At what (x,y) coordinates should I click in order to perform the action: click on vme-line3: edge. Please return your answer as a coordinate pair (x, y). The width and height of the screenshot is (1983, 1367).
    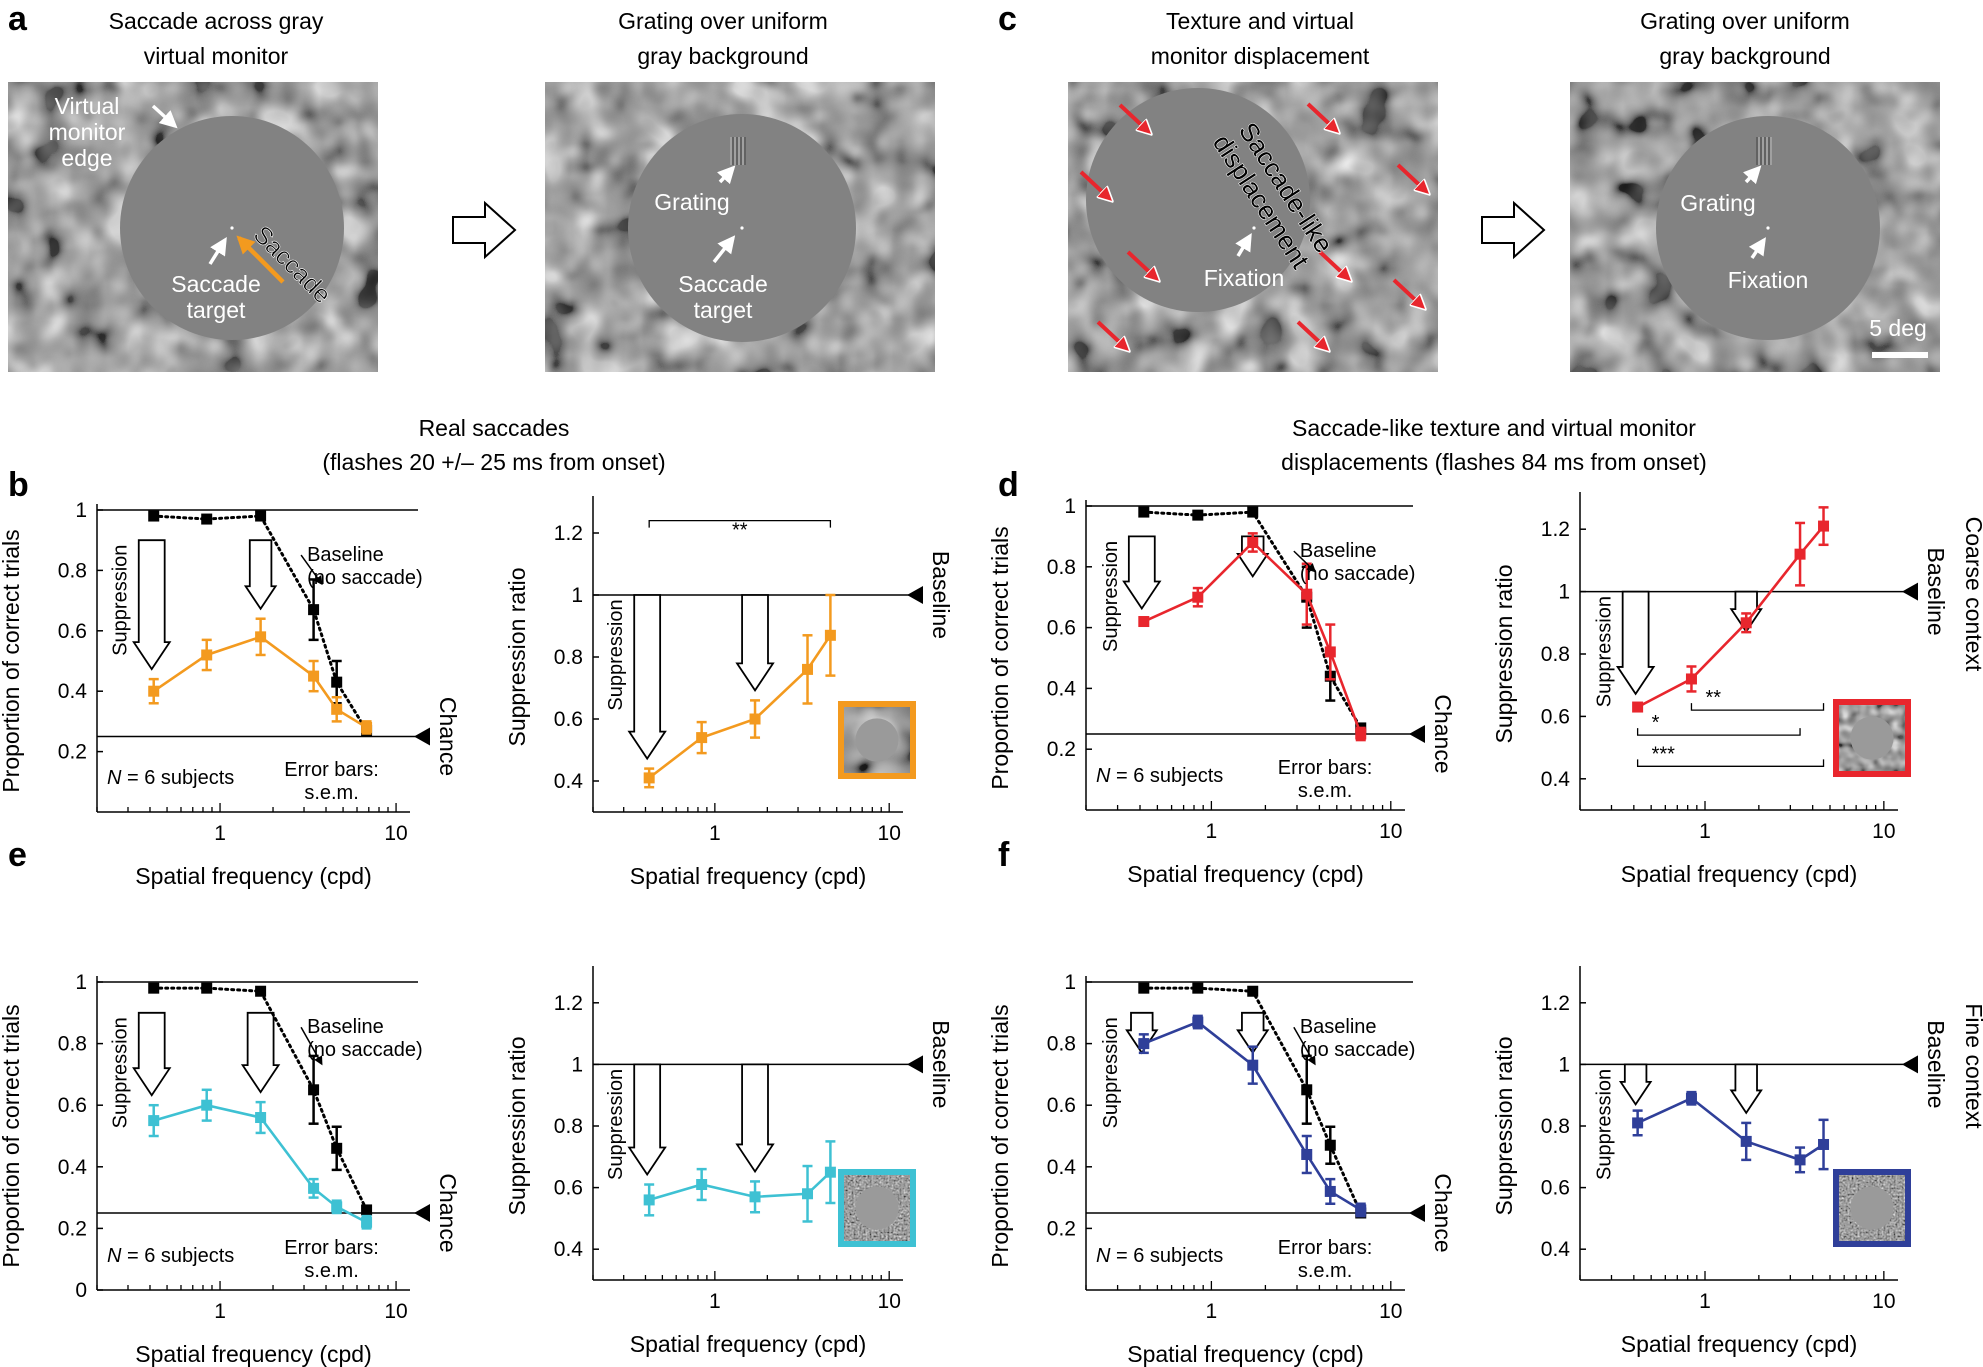
    Looking at the image, I should click on (86, 158).